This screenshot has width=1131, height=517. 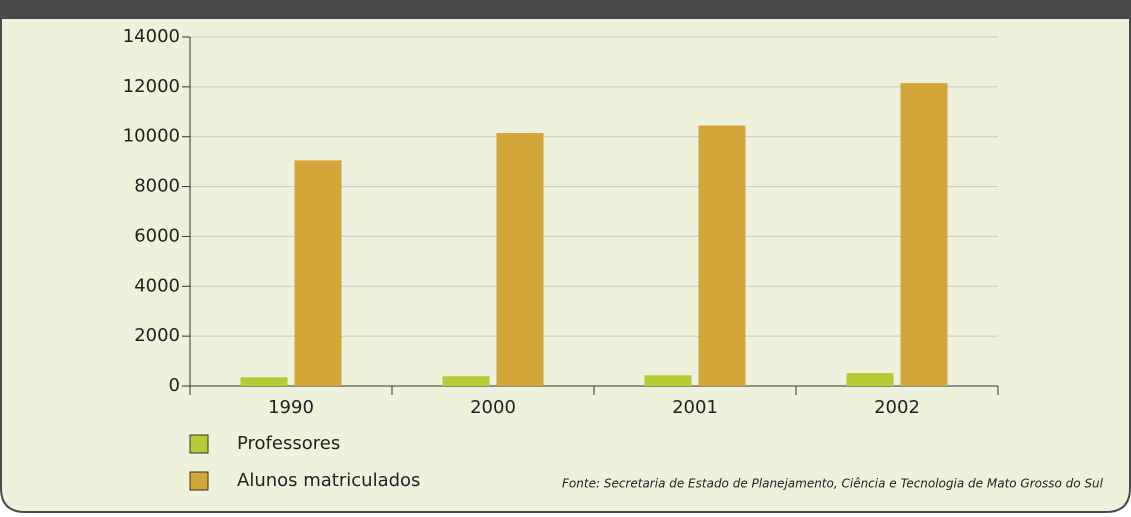 I want to click on y-tick-label: 12000, so click(x=151, y=86).